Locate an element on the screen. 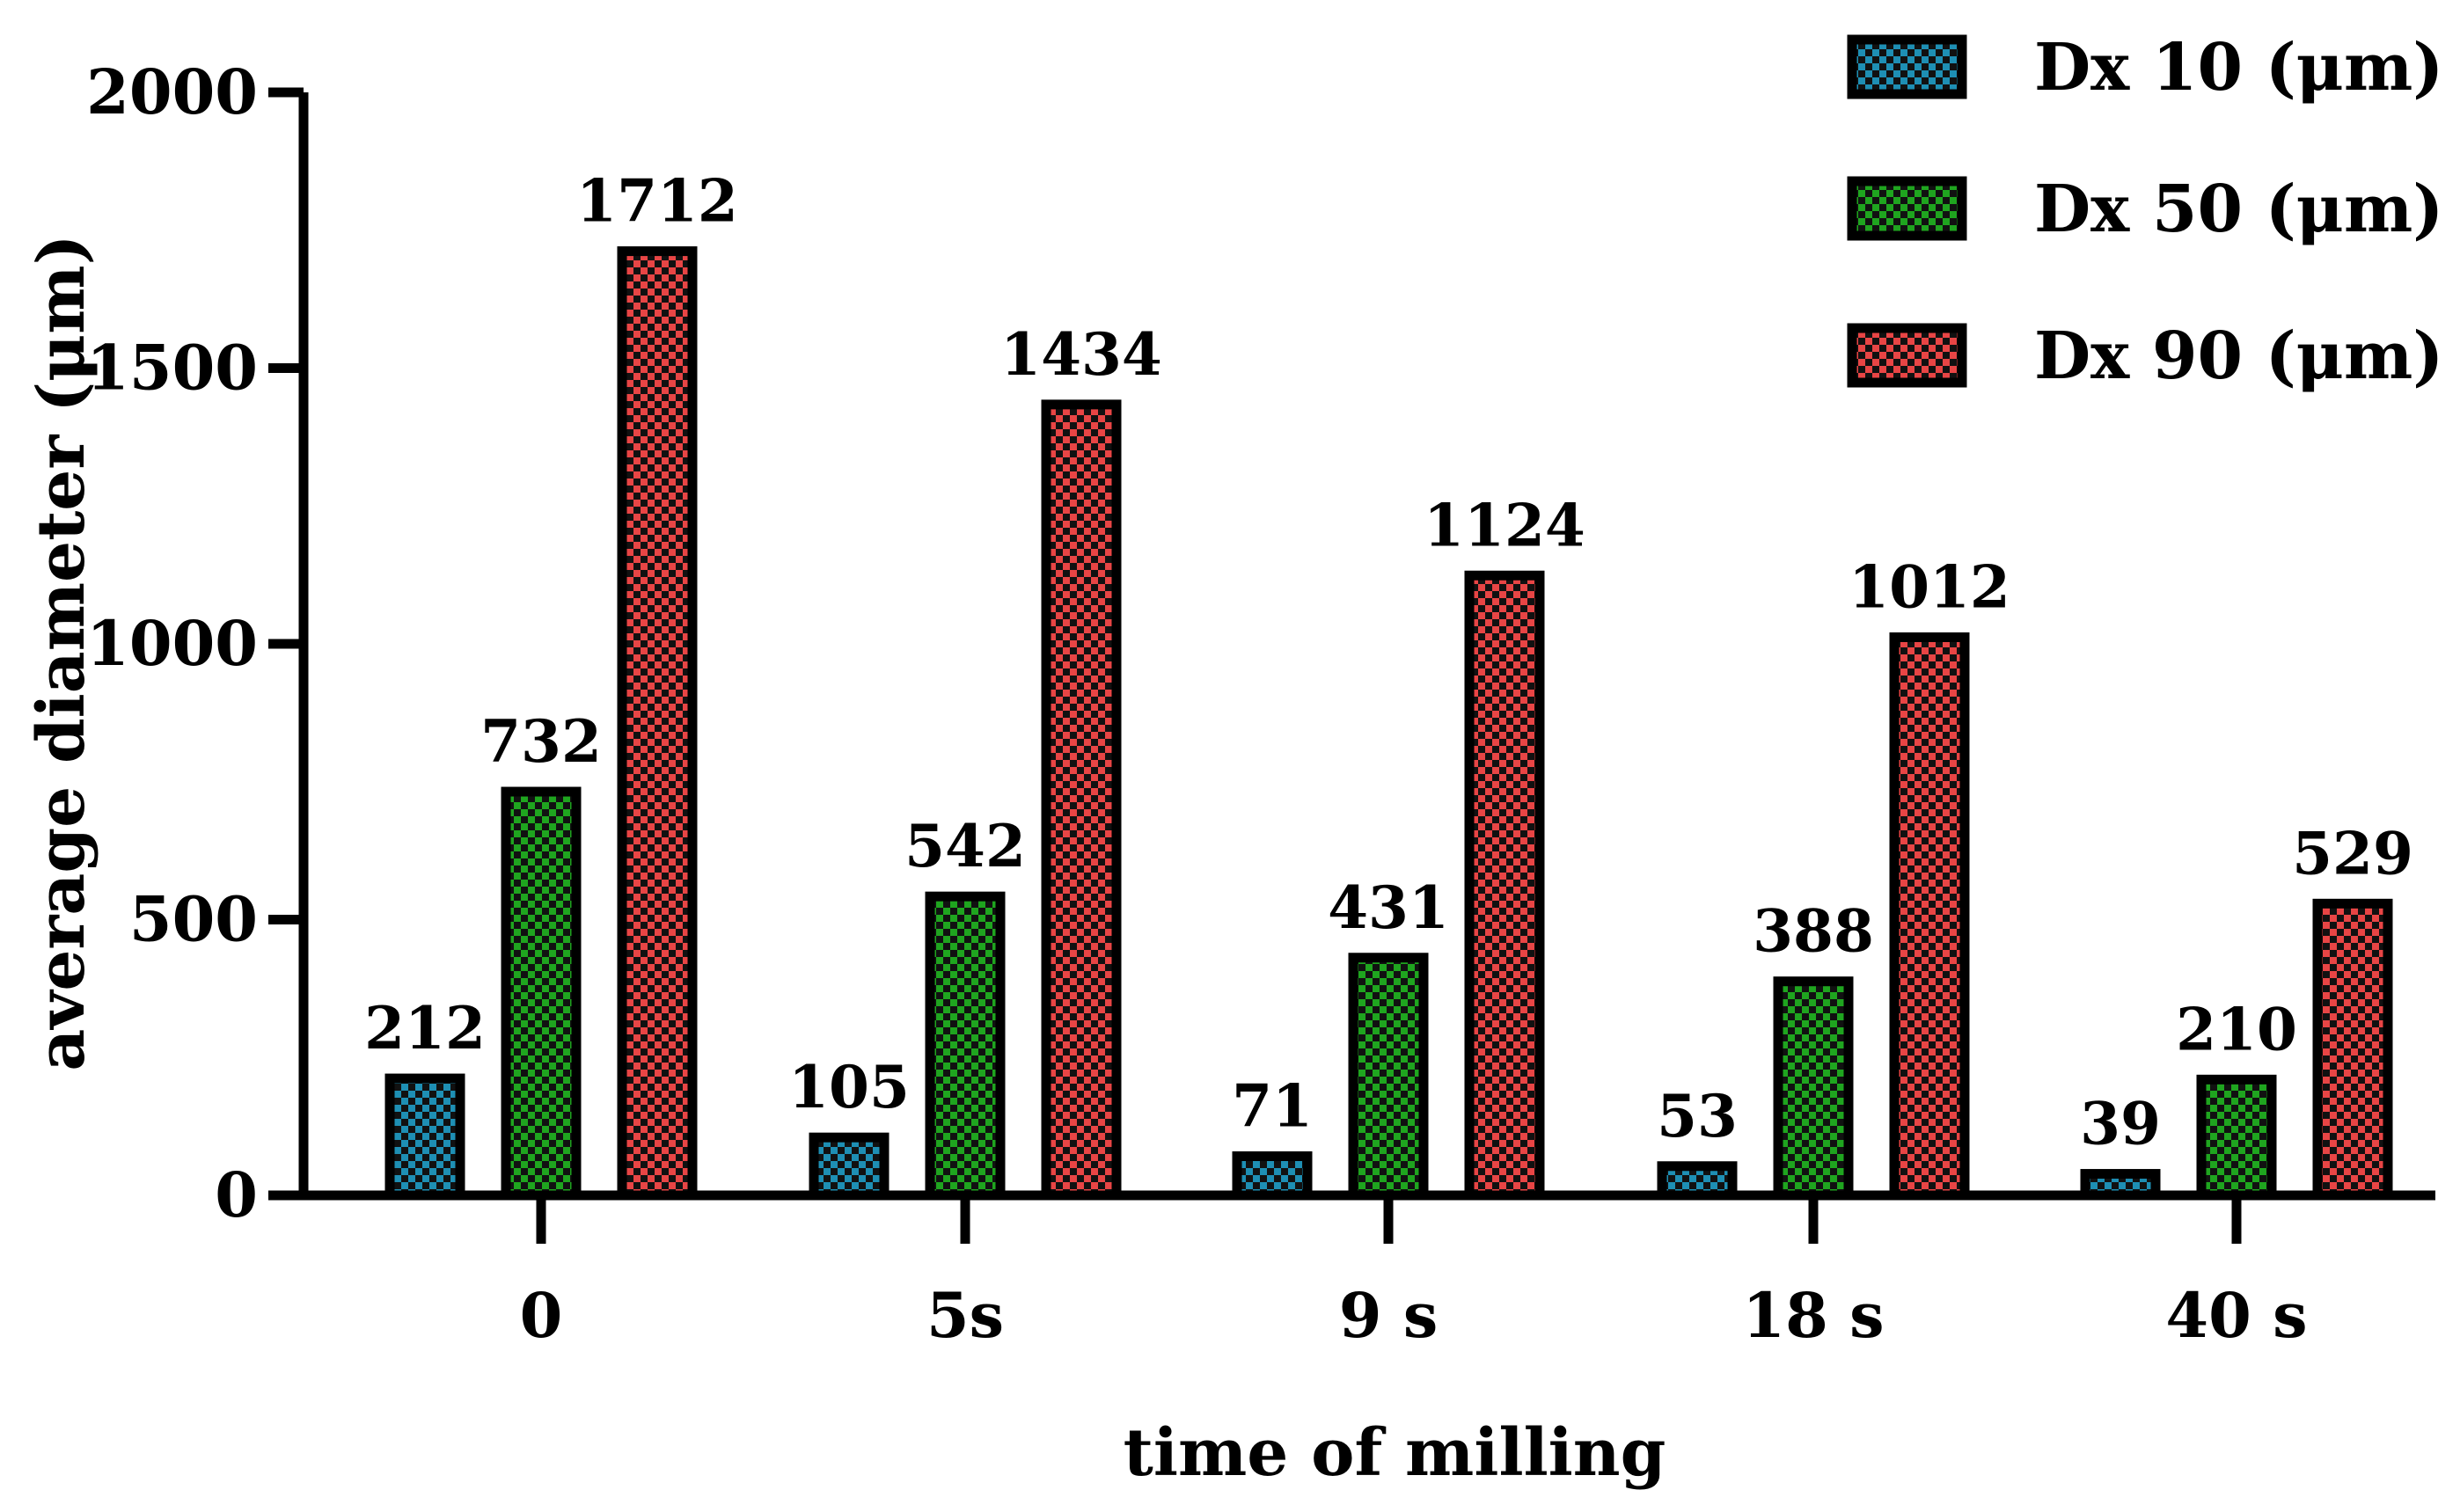 The image size is (2460, 1512). bar-dx-90-m-40-s is located at coordinates (2352, 1049).